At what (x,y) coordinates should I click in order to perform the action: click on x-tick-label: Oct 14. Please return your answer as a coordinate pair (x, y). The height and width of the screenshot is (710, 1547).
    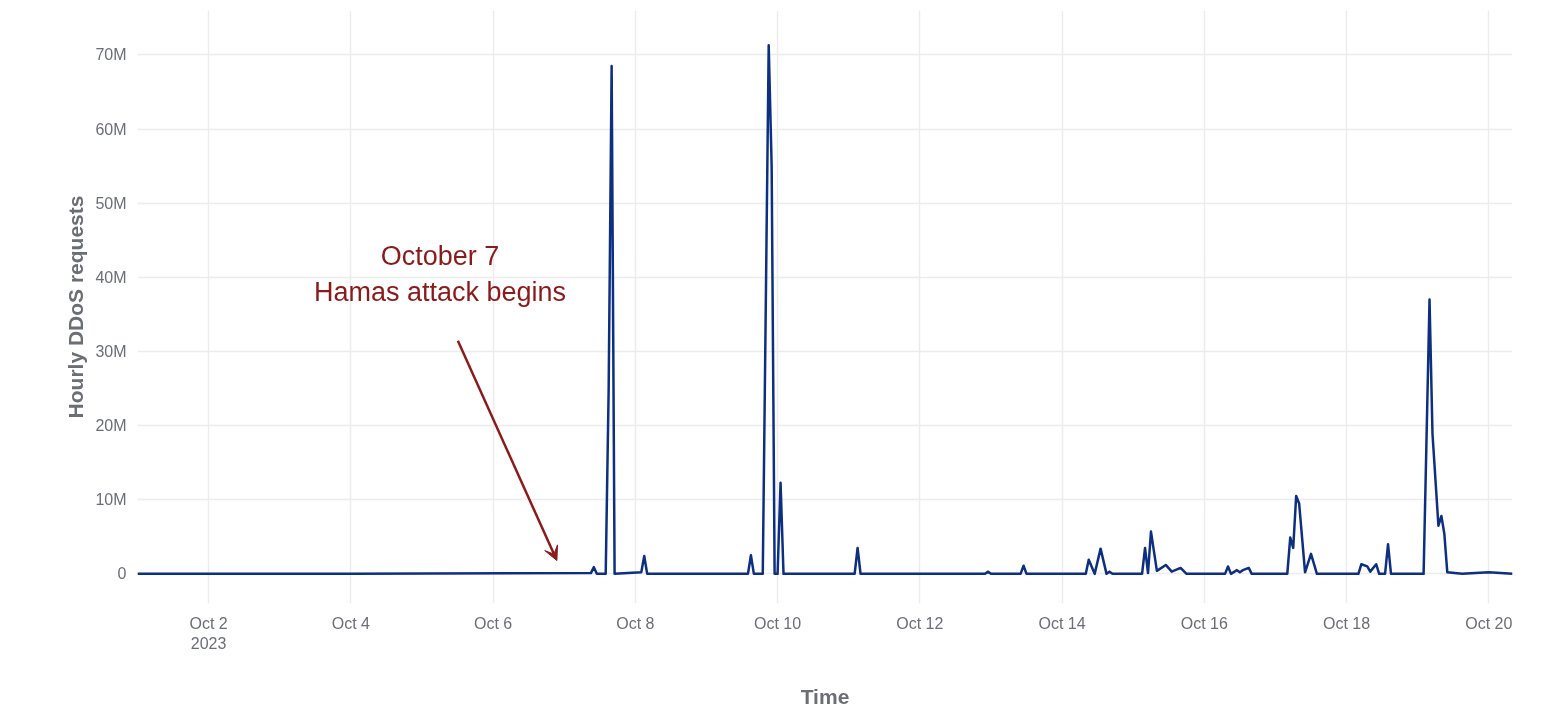
    Looking at the image, I should click on (1062, 623).